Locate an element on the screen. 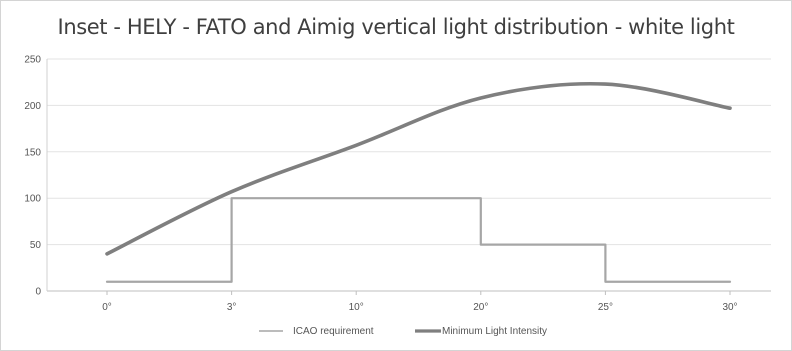 The image size is (792, 351). x-tick-label: 25° is located at coordinates (605, 307).